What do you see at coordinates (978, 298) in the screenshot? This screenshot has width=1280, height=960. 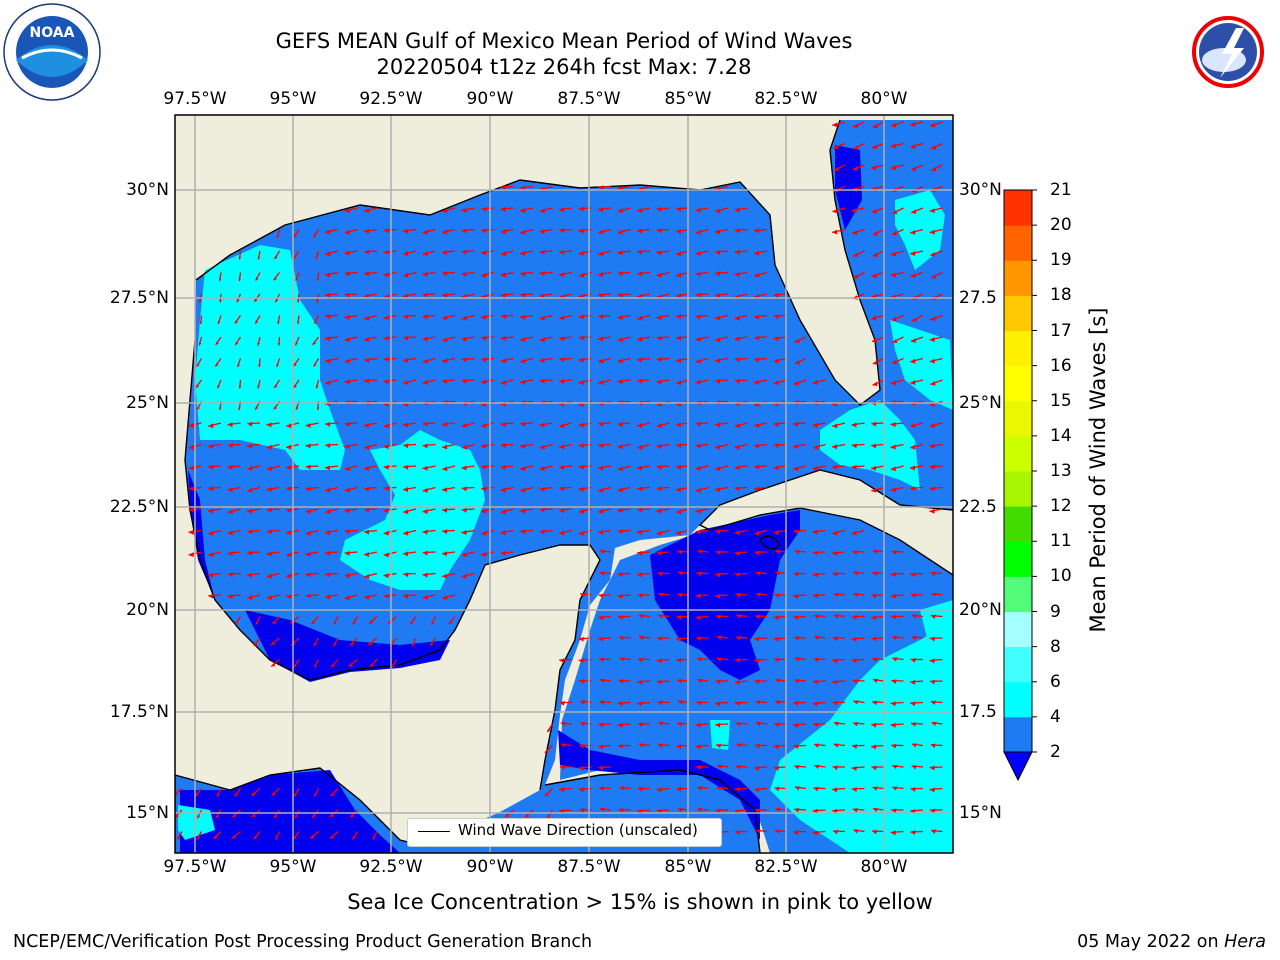 I see `lat-label-right-27-5: 27.5` at bounding box center [978, 298].